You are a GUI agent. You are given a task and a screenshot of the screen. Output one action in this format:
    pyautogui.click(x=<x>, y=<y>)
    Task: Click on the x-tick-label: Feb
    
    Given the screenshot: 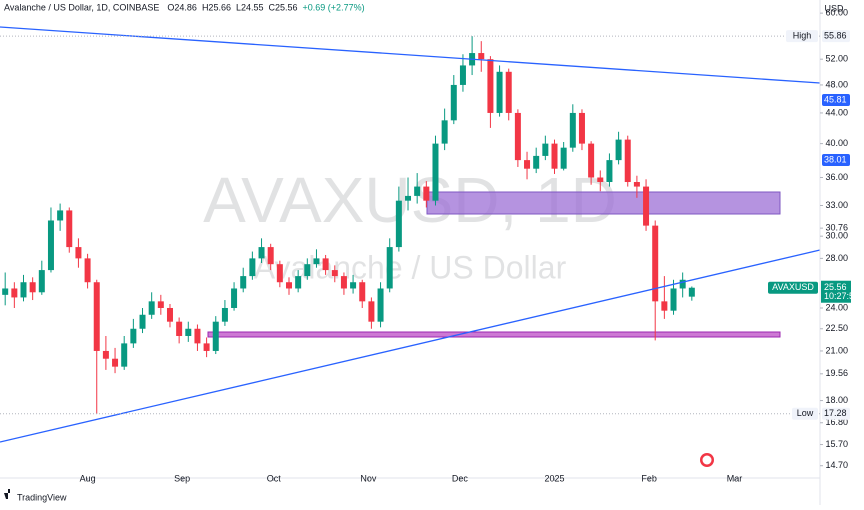 What is the action you would take?
    pyautogui.click(x=649, y=478)
    